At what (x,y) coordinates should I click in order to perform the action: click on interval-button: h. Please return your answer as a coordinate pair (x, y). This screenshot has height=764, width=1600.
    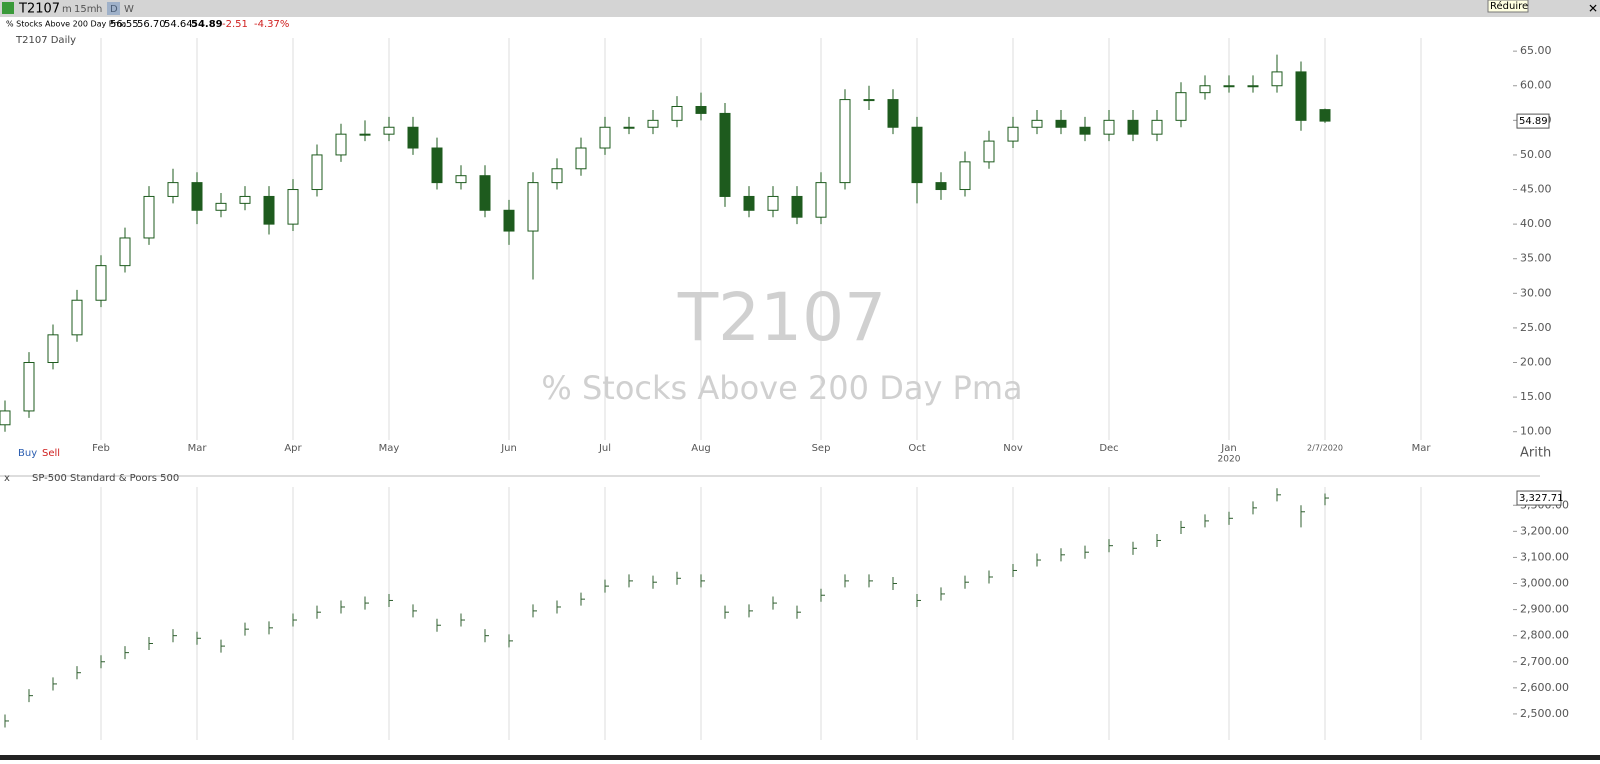
    Looking at the image, I should click on (99, 9).